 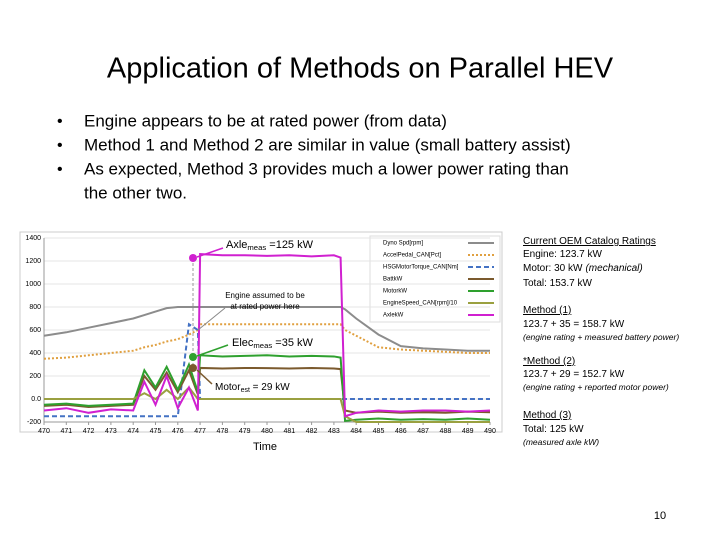 What do you see at coordinates (267, 431) in the screenshot?
I see `x-tick-label: 480` at bounding box center [267, 431].